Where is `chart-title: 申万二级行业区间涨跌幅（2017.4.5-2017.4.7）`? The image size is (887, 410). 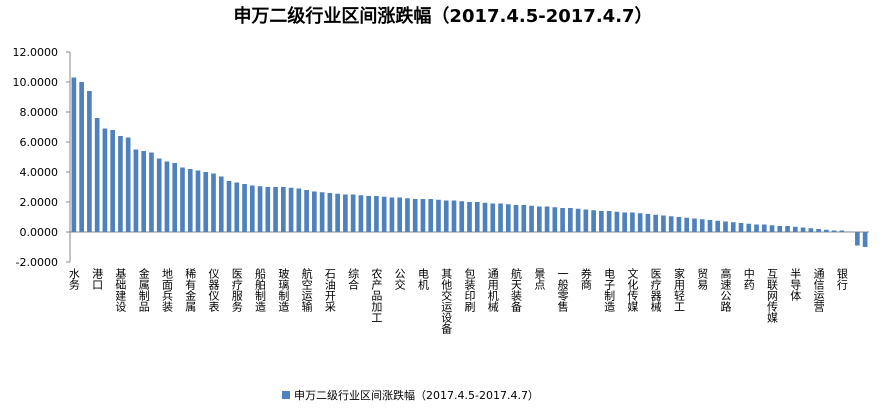 chart-title: 申万二级行业区间涨跌幅（2017.4.5-2017.4.7） is located at coordinates (442, 16).